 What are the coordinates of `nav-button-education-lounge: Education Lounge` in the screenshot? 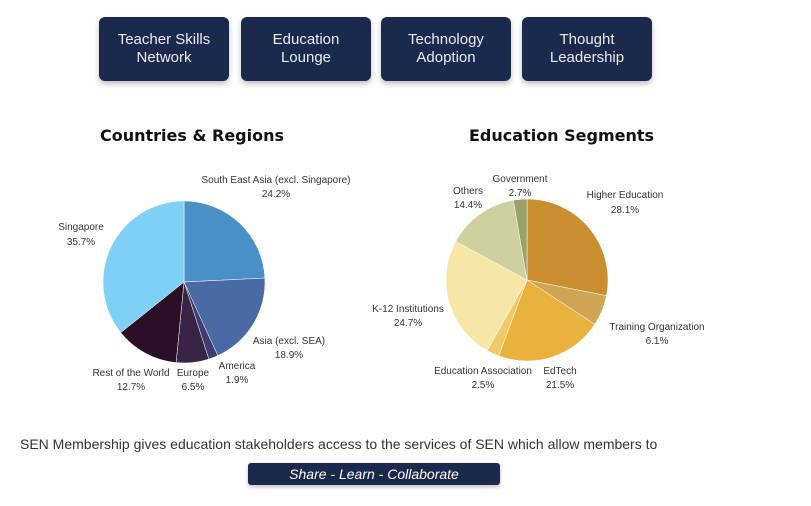 It's located at (306, 49).